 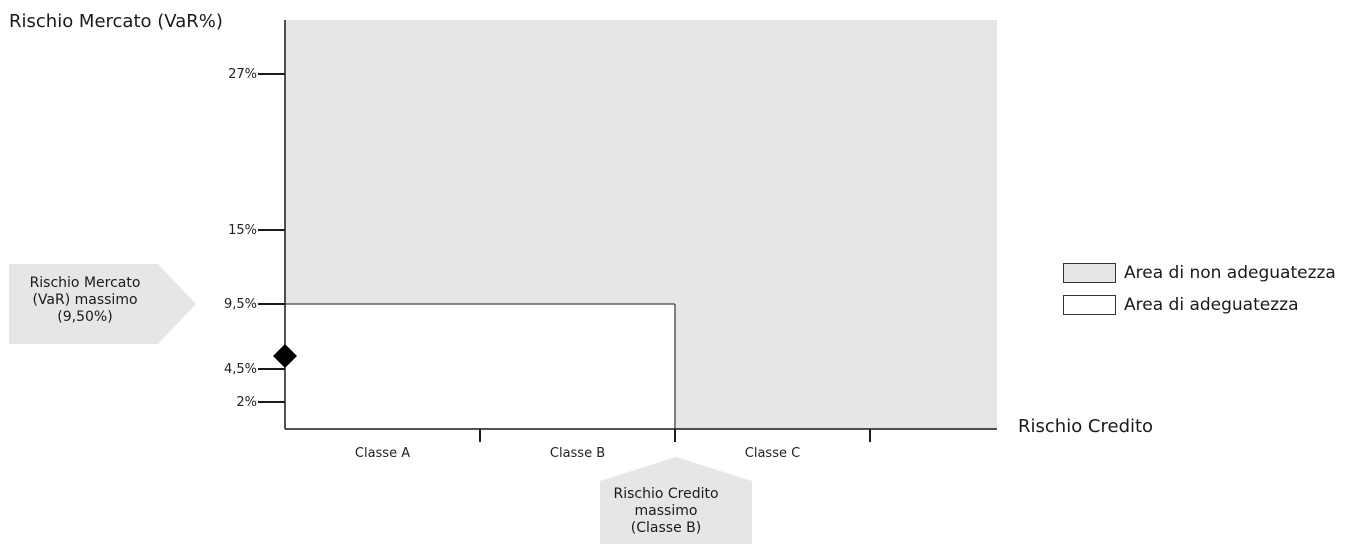 I want to click on y-tick-label-2: 9,5%, so click(x=240, y=304).